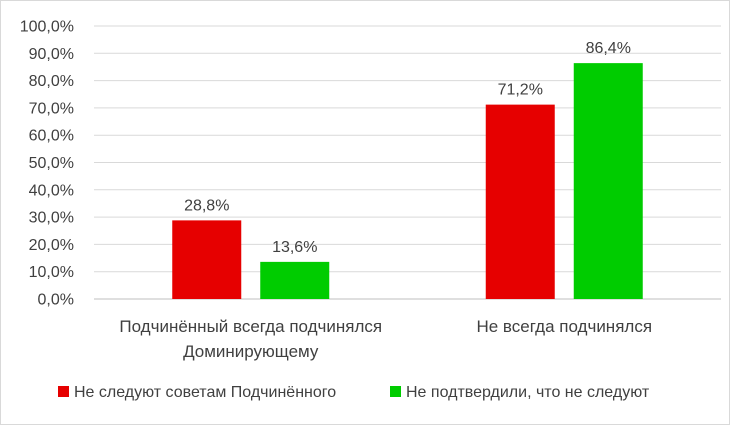 The image size is (730, 426). I want to click on y-tick-label: 50,0%, so click(51, 163).